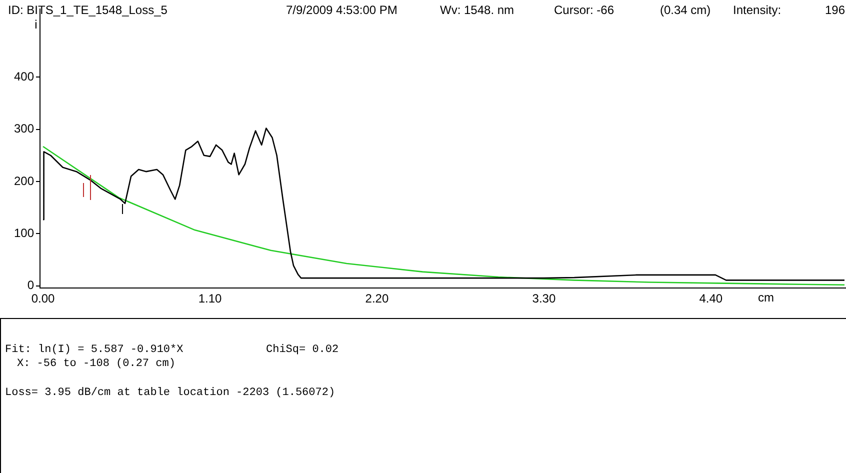 Image resolution: width=846 pixels, height=473 pixels. Describe the element at coordinates (544, 299) in the screenshot. I see `x-tick-label: 3.30` at that location.